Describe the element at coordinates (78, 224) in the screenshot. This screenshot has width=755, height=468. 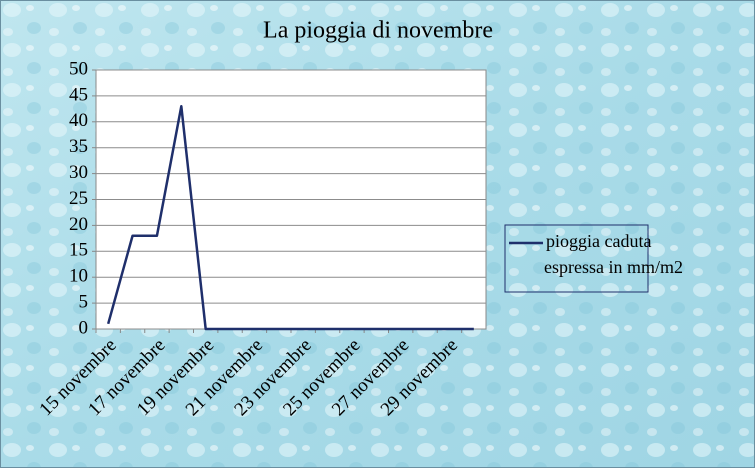
I see `y-tick-label: 20` at that location.